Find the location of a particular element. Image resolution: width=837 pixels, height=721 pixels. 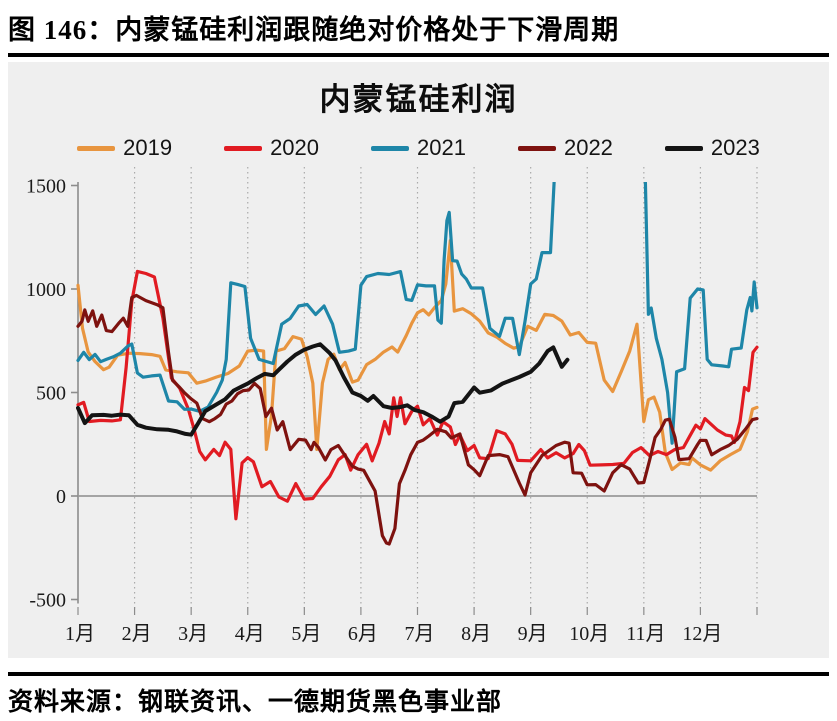

title-divider-rule is located at coordinates (418, 55).